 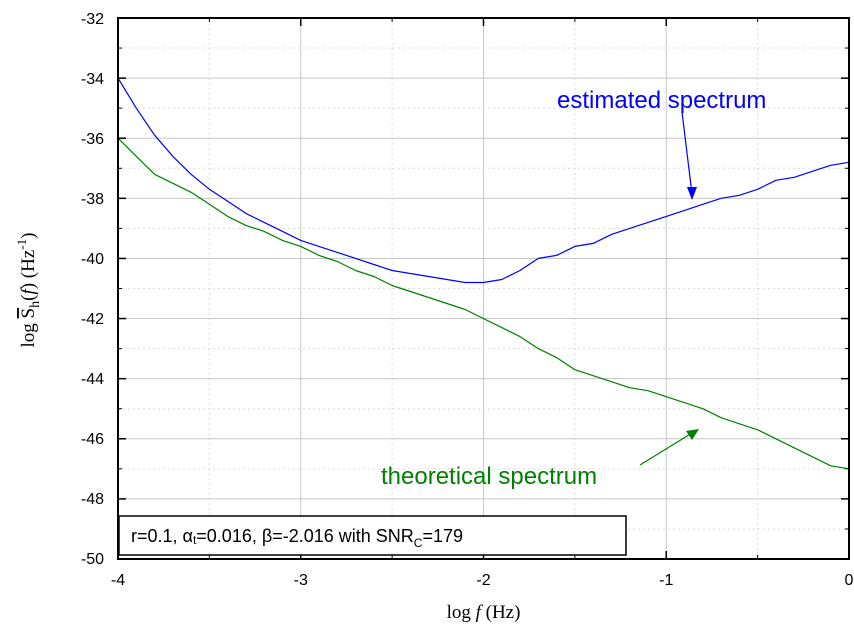 I want to click on theoretical-arrow-head, so click(x=692, y=434).